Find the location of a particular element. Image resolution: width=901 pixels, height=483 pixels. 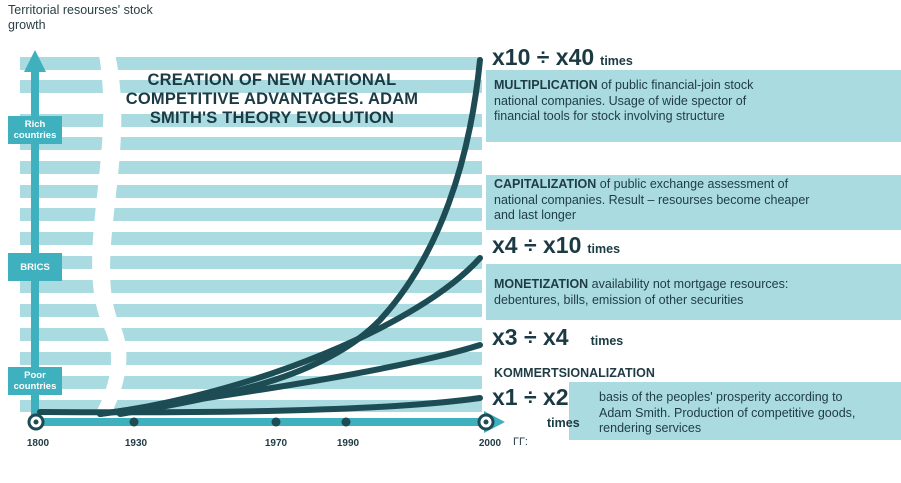

multiplier-value: x1 ÷ x2 is located at coordinates (530, 397).